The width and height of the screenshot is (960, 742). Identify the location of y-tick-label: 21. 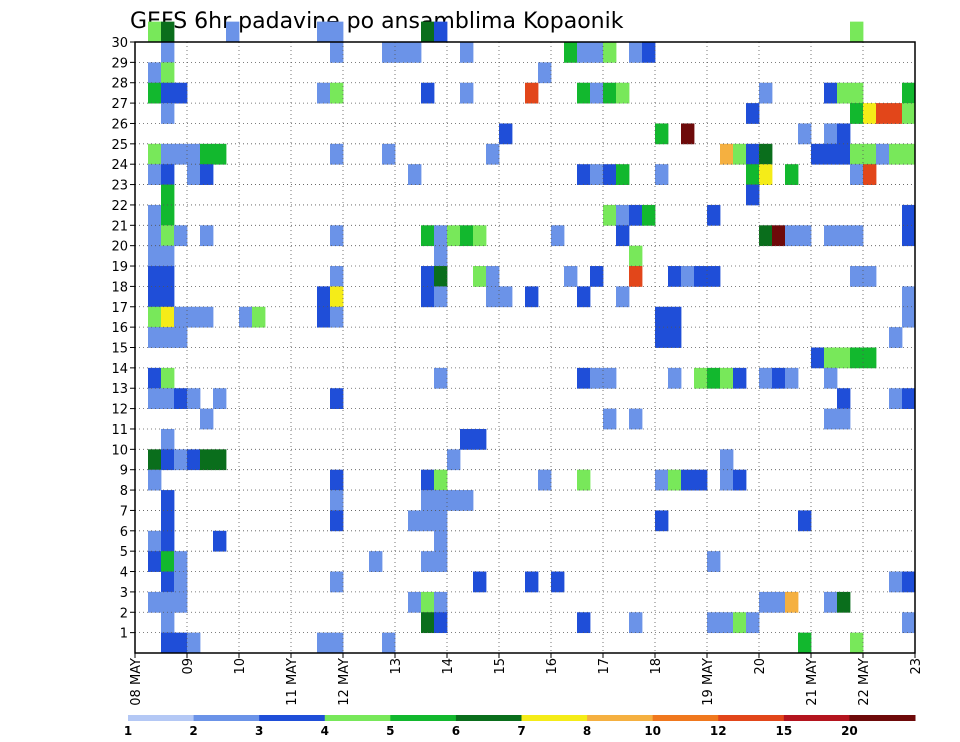
(119, 226).